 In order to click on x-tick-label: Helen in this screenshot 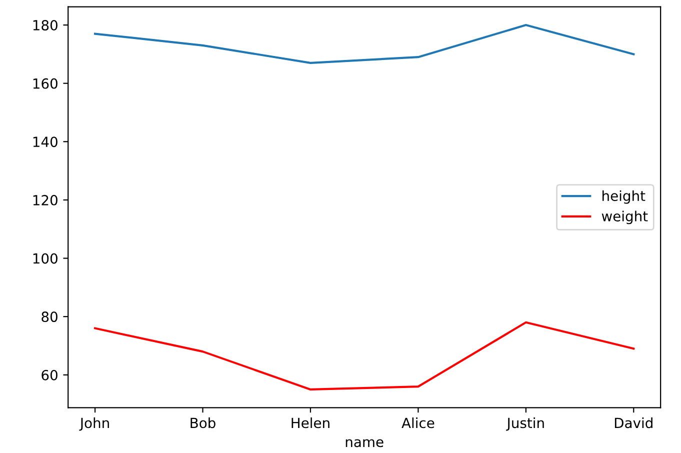, I will do `click(311, 422)`.